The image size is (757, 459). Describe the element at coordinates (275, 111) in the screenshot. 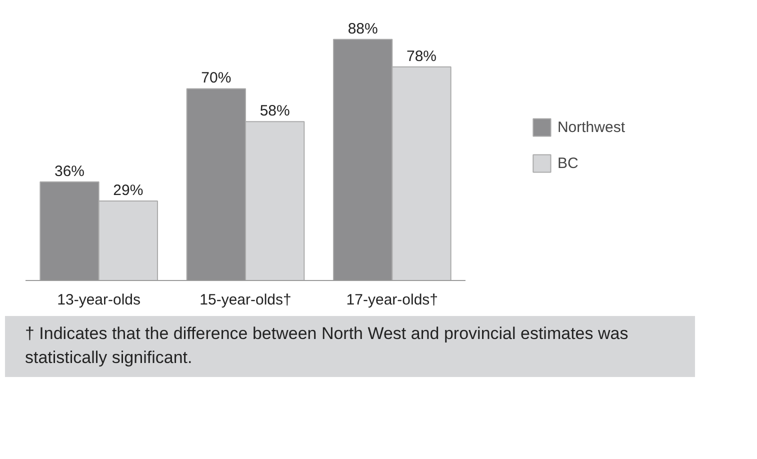

I see `data-label: 58%` at that location.